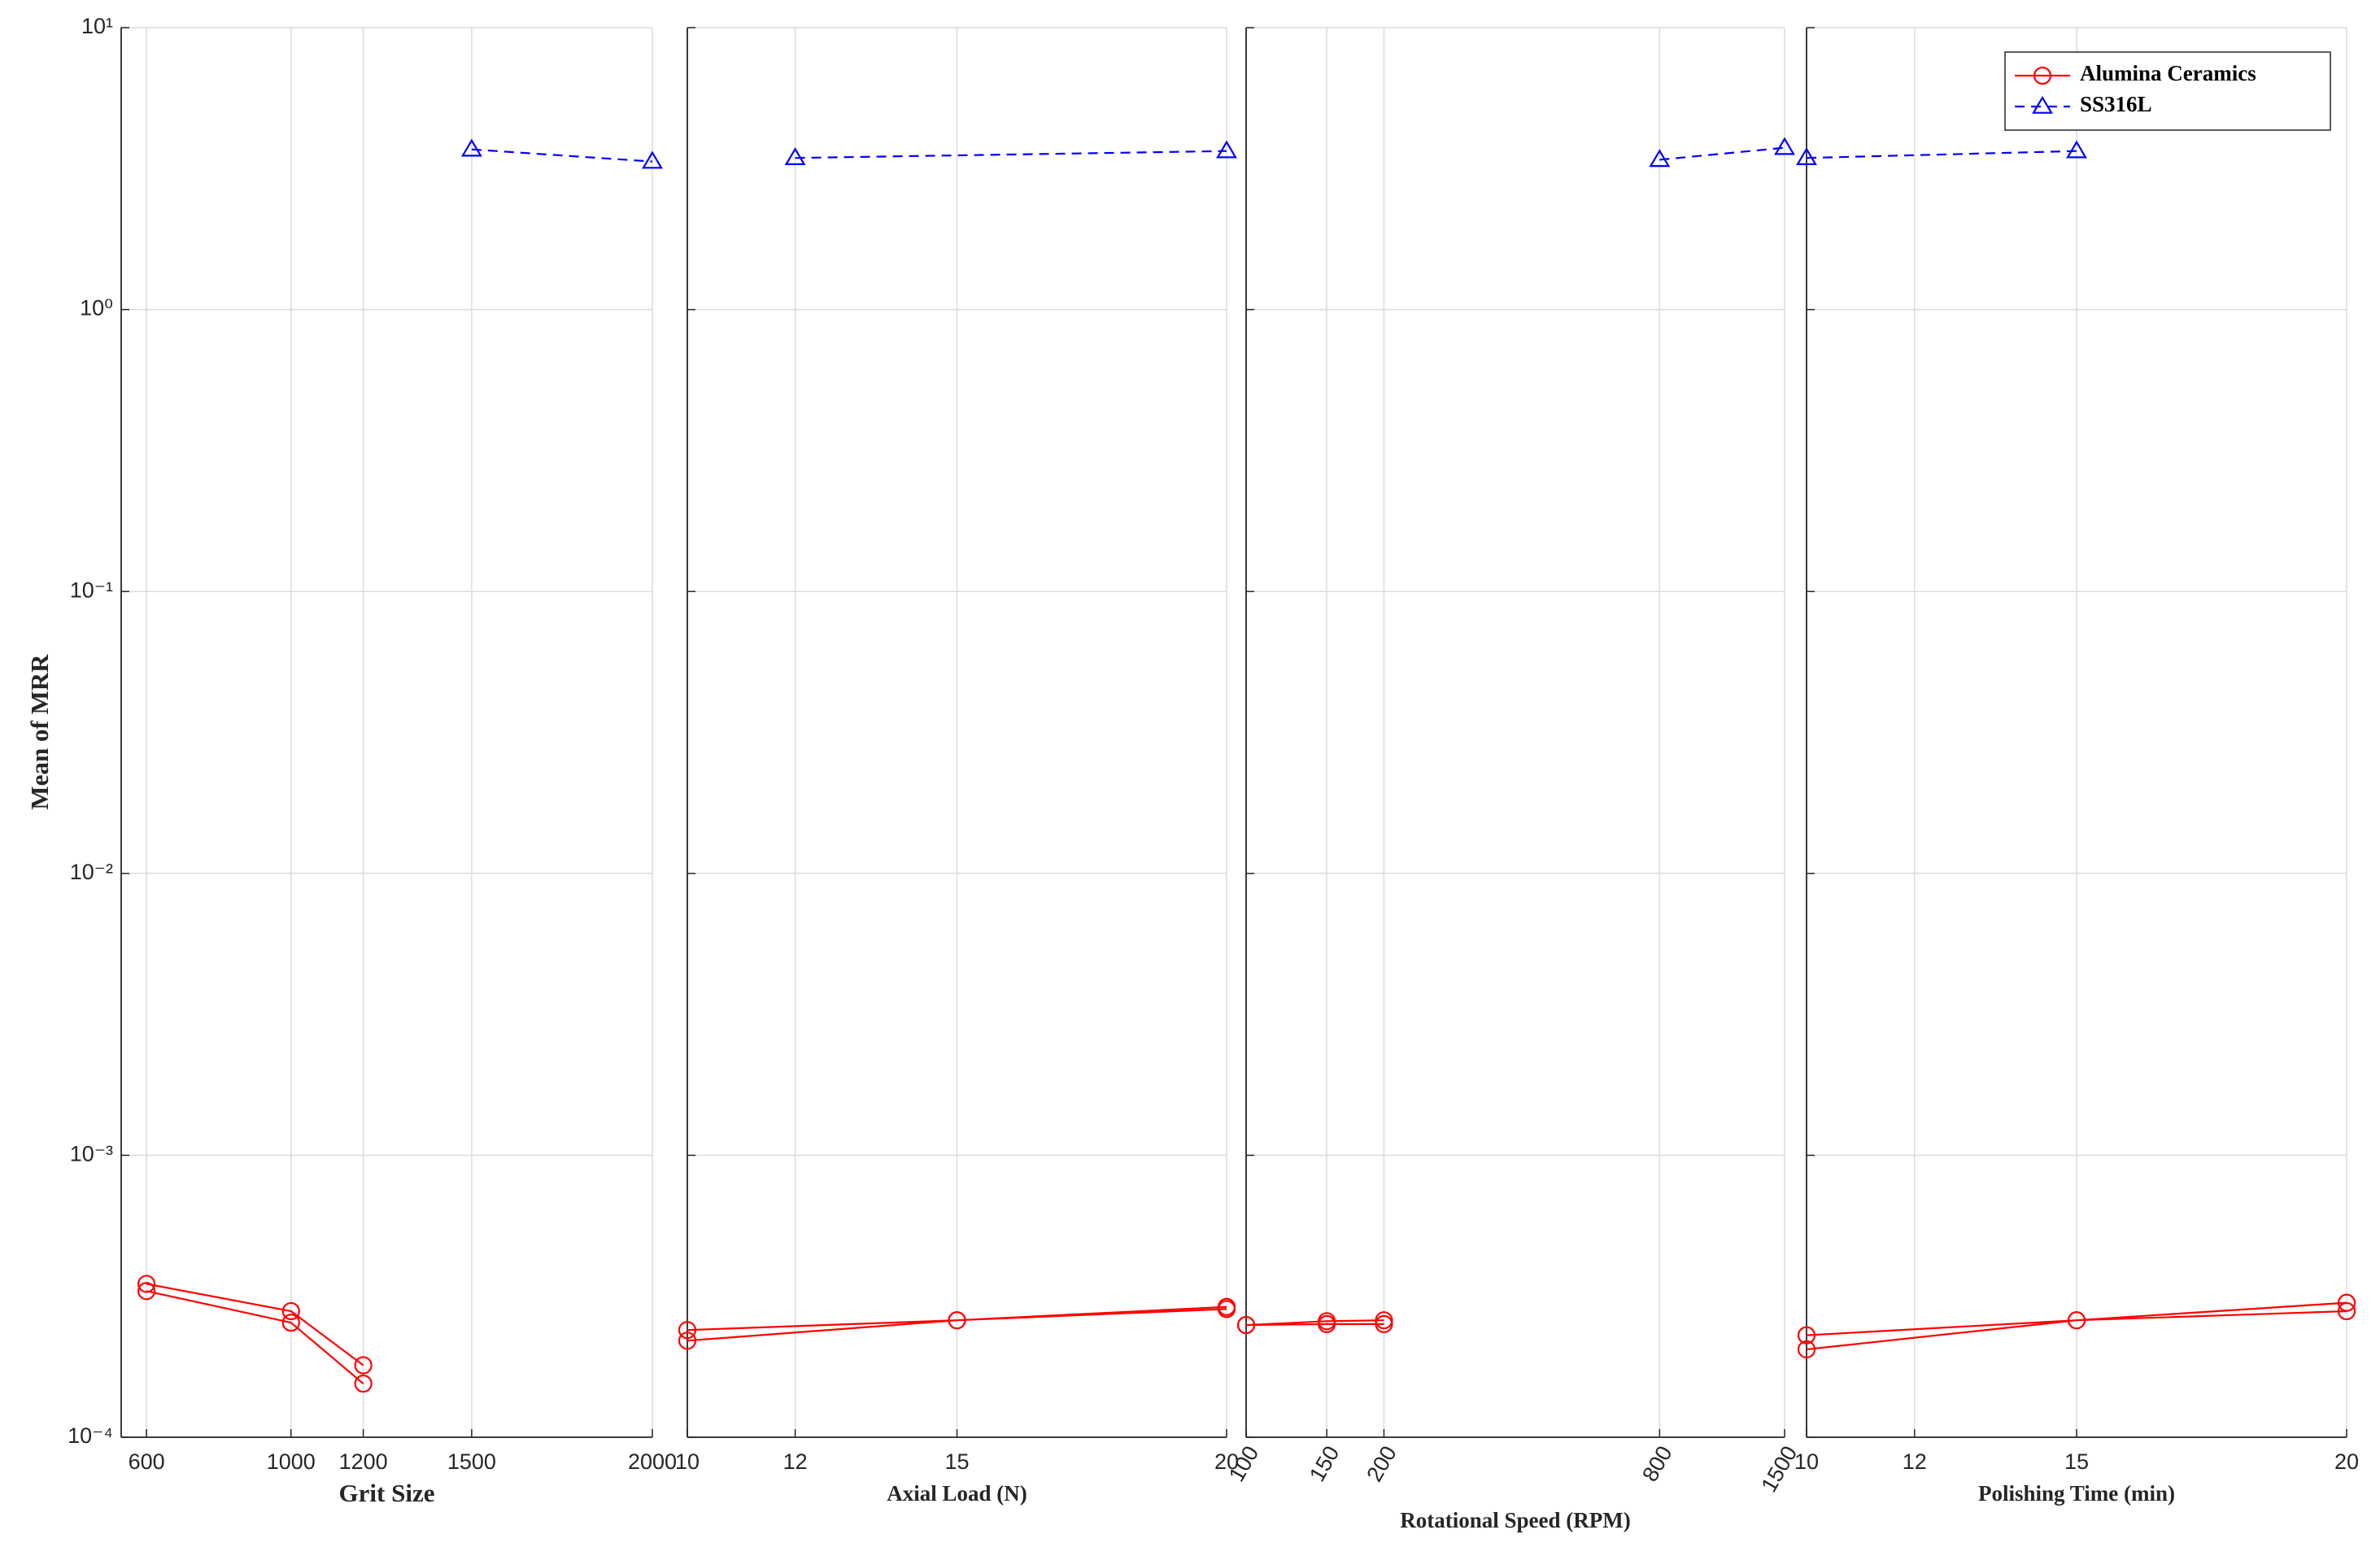 This screenshot has height=1556, width=2380. I want to click on x-tick-label: 600, so click(147, 1461).